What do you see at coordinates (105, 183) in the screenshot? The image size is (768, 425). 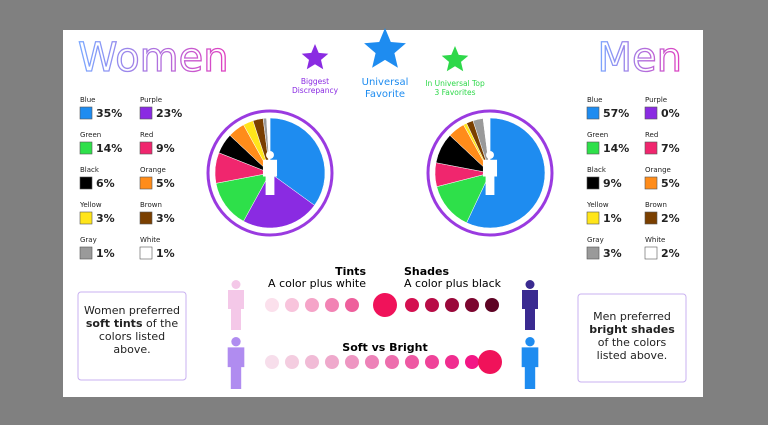 I see `legend-value: 6%` at bounding box center [105, 183].